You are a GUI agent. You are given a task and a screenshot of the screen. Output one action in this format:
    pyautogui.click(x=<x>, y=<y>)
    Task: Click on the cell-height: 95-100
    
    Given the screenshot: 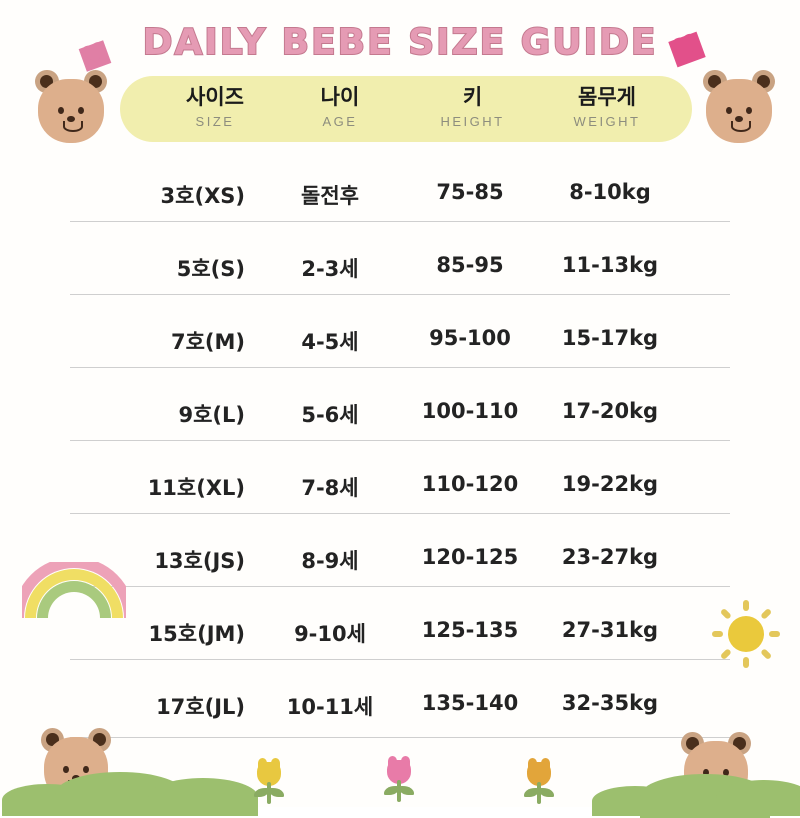 What is the action you would take?
    pyautogui.click(x=470, y=338)
    